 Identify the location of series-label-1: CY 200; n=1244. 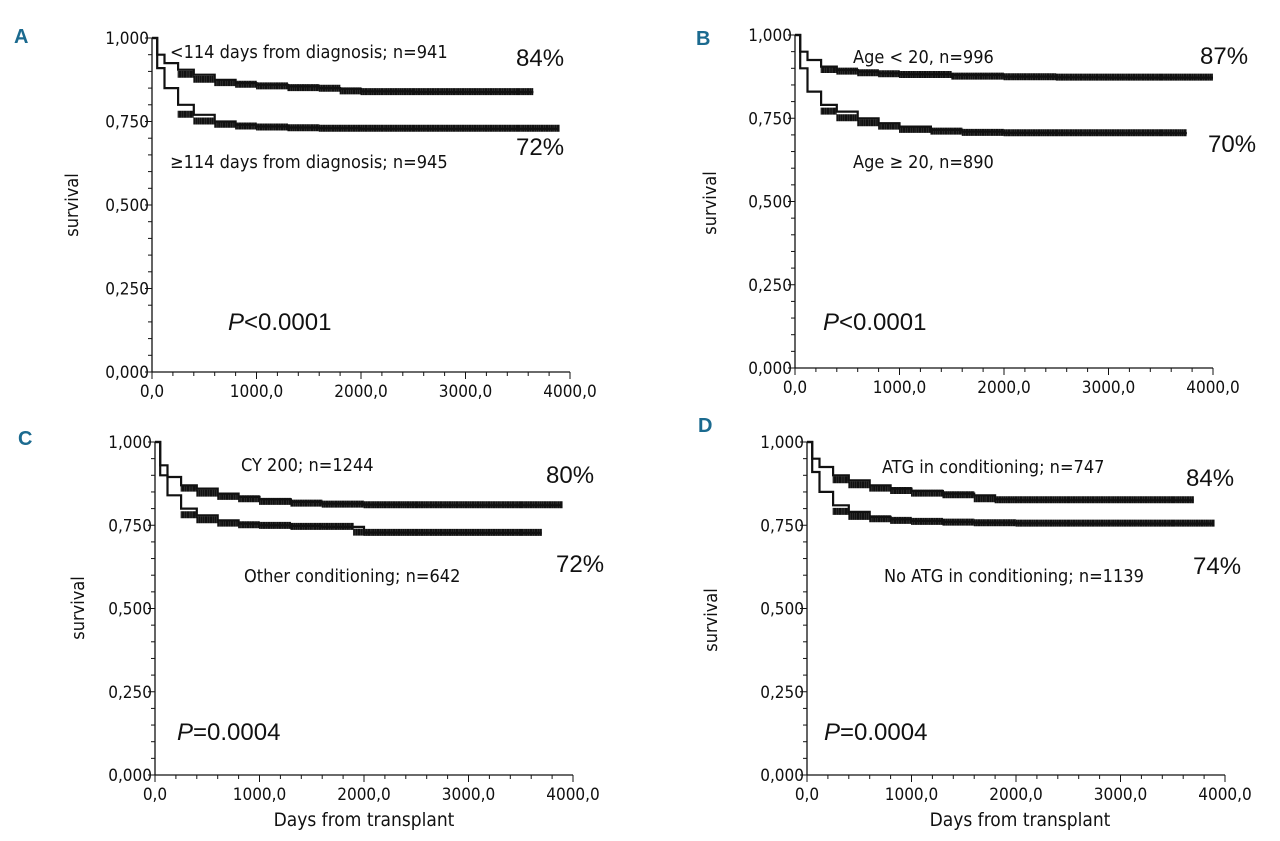
(307, 465).